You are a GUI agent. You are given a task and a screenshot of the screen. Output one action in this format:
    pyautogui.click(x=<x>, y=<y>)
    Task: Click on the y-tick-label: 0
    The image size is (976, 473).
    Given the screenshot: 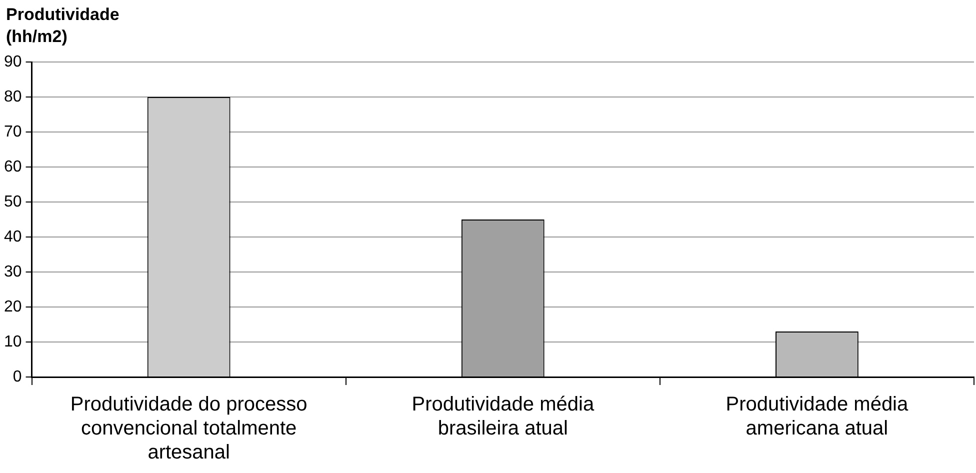 What is the action you would take?
    pyautogui.click(x=17, y=377)
    